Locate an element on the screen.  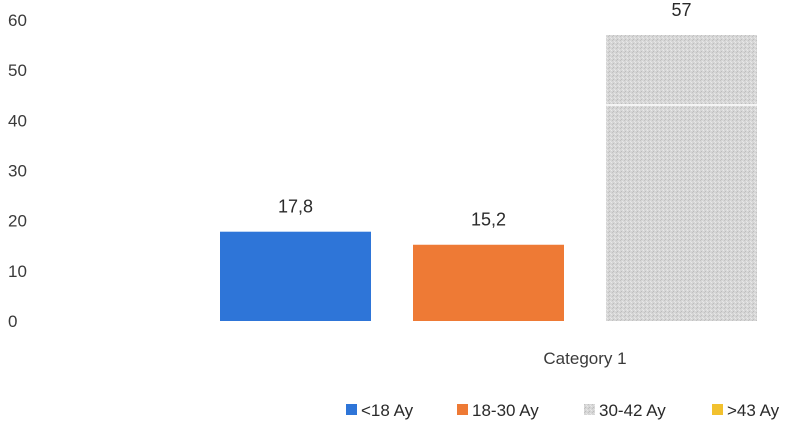
legend-label-4: >43 Ay is located at coordinates (753, 410).